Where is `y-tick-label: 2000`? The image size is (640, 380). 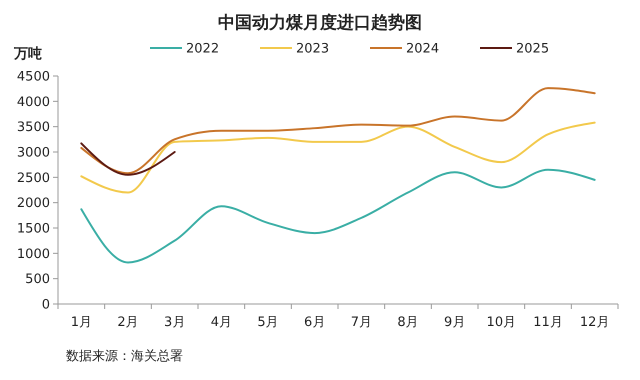 y-tick-label: 2000 is located at coordinates (33, 204).